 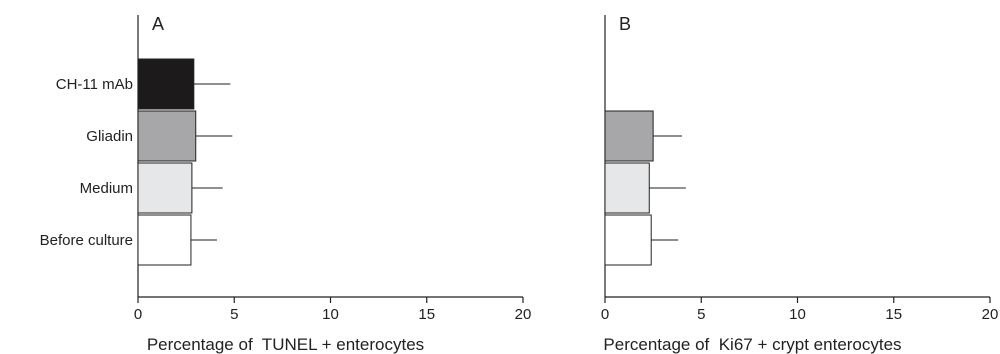 I want to click on category-label: Gliadin, so click(x=109, y=136).